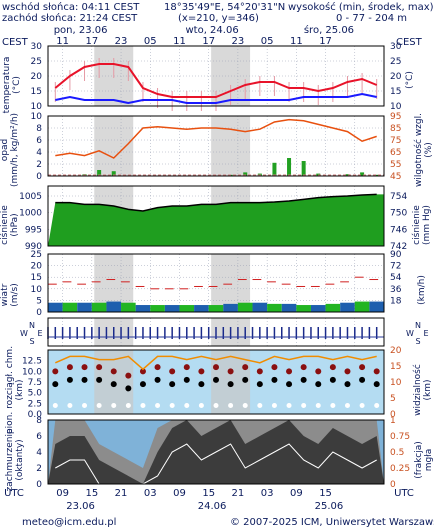 This screenshot has height=530, width=434. I want to click on visibility-tick-right: 20, so click(396, 351).